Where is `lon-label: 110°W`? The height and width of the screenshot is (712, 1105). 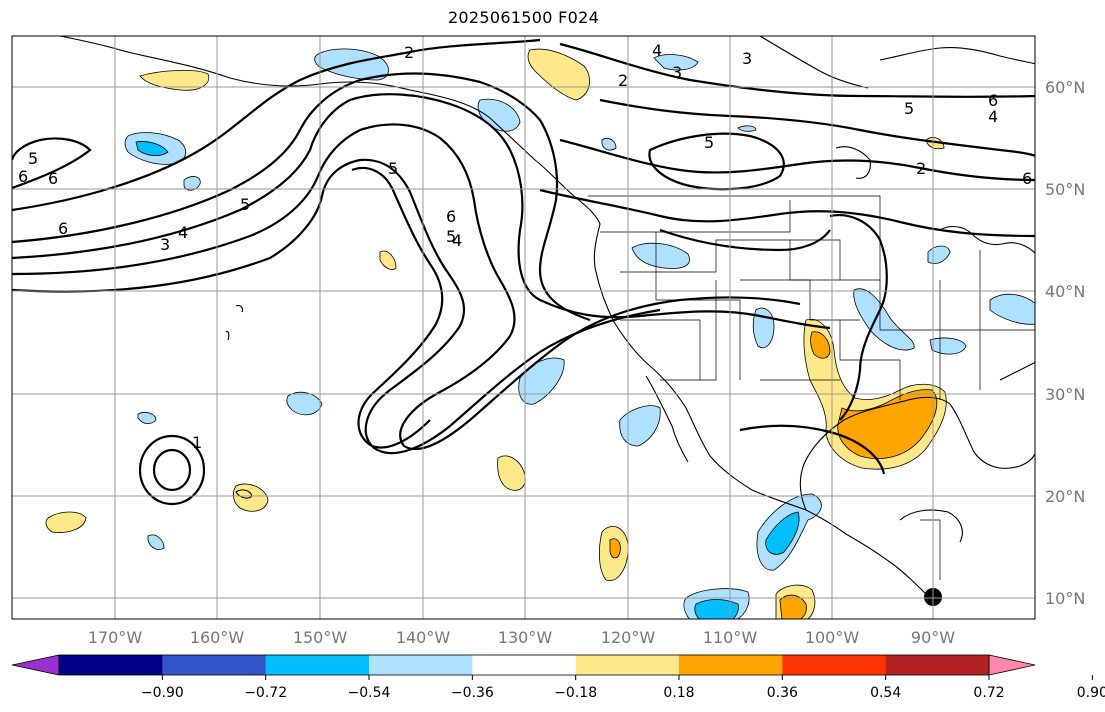
lon-label: 110°W is located at coordinates (730, 637).